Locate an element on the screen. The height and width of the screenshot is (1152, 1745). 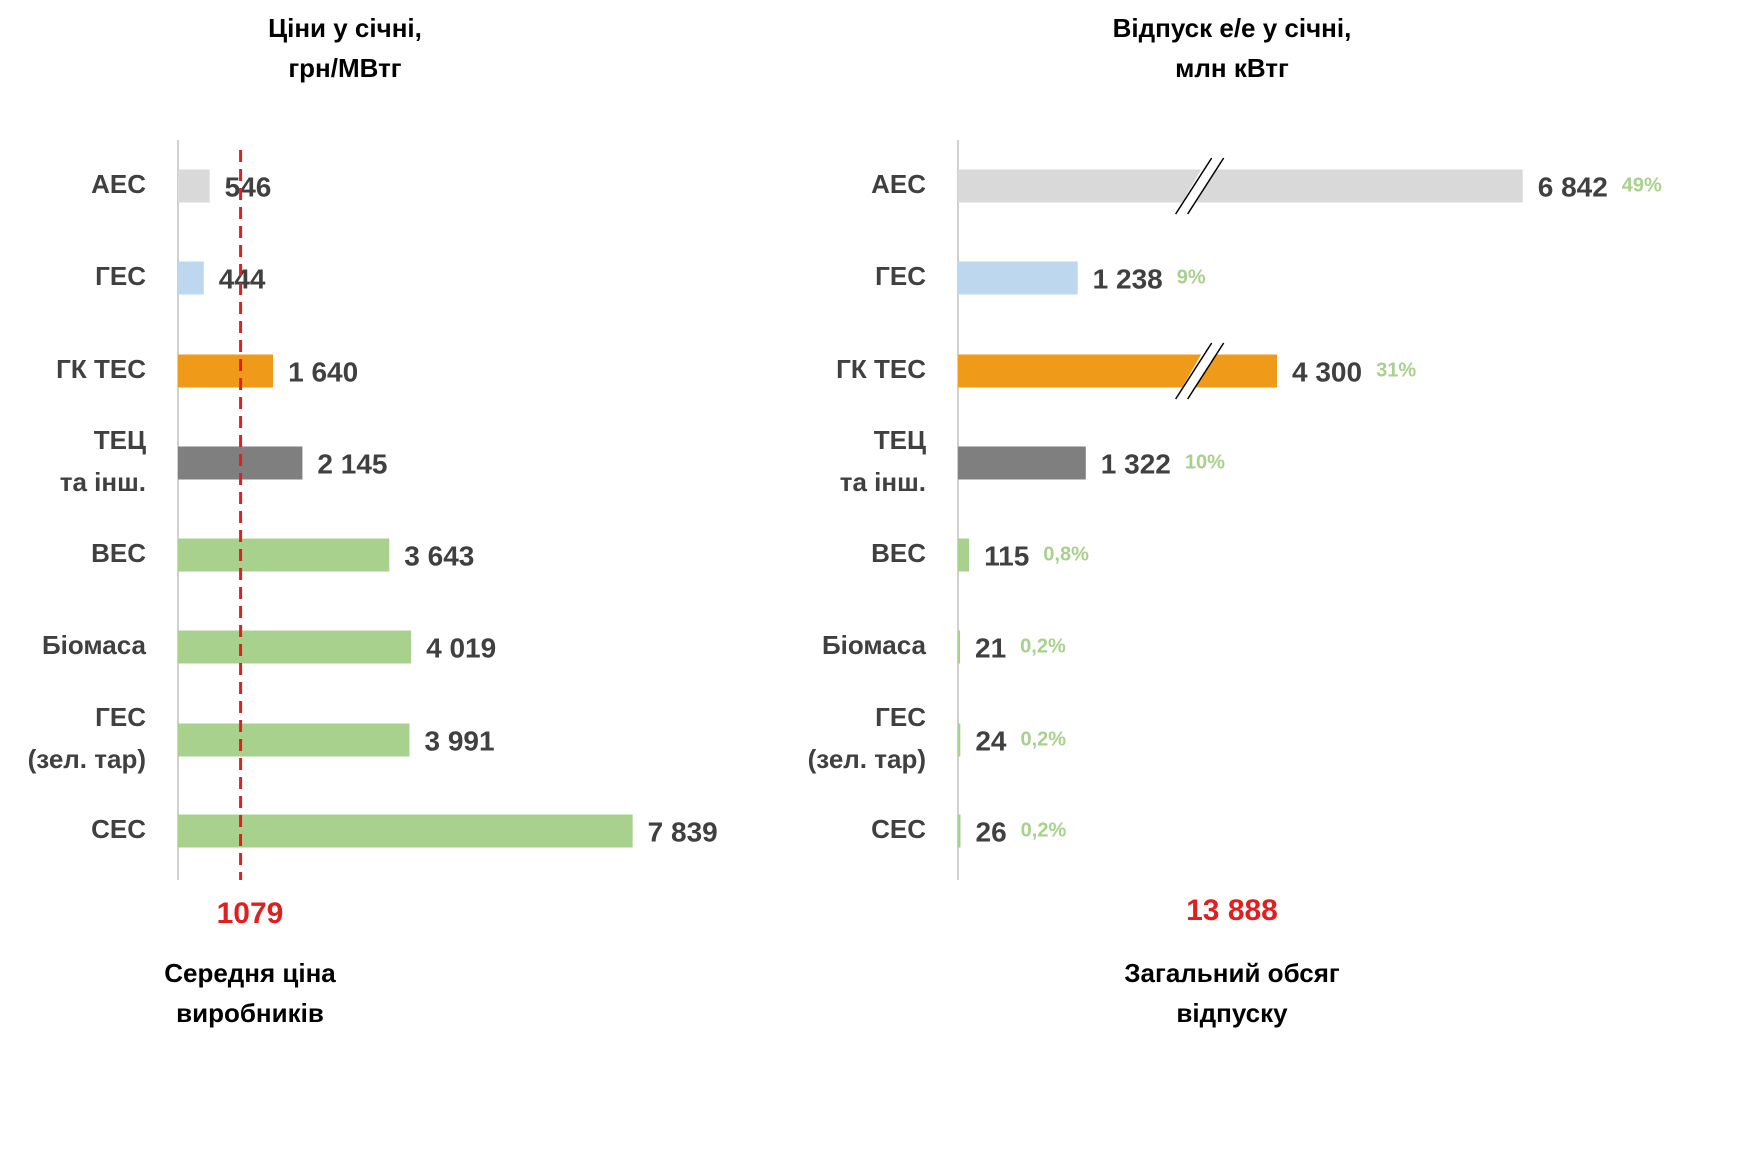
reference-value: 1079 is located at coordinates (250, 913).